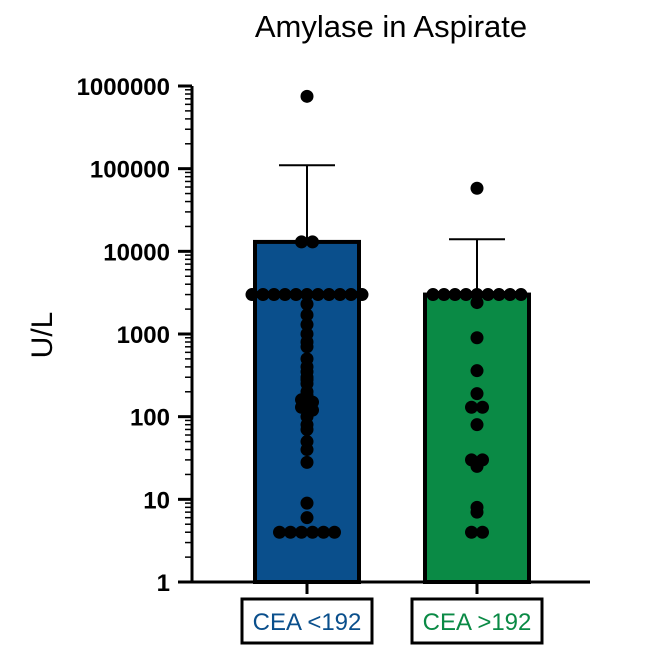 The image size is (672, 650). I want to click on y-tick-label: 1, so click(163, 583).